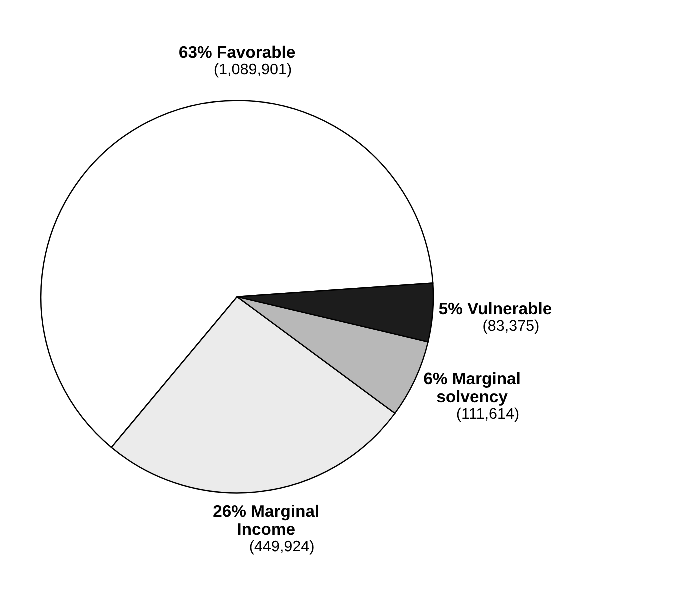  What do you see at coordinates (472, 389) in the screenshot?
I see `slice-label: 6% Marginal solvency` at bounding box center [472, 389].